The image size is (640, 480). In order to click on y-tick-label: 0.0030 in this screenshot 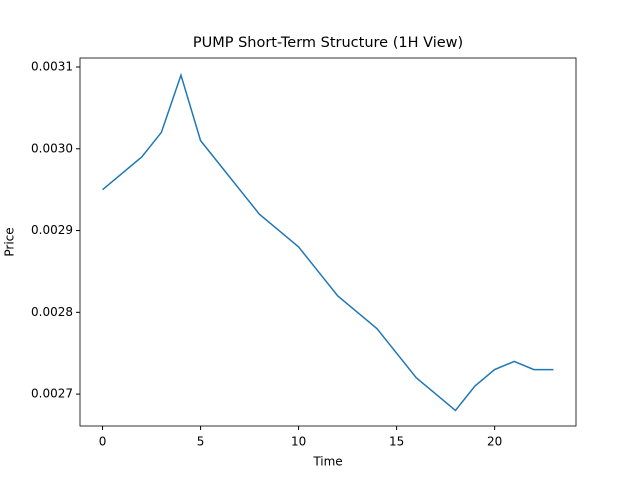, I will do `click(52, 148)`.